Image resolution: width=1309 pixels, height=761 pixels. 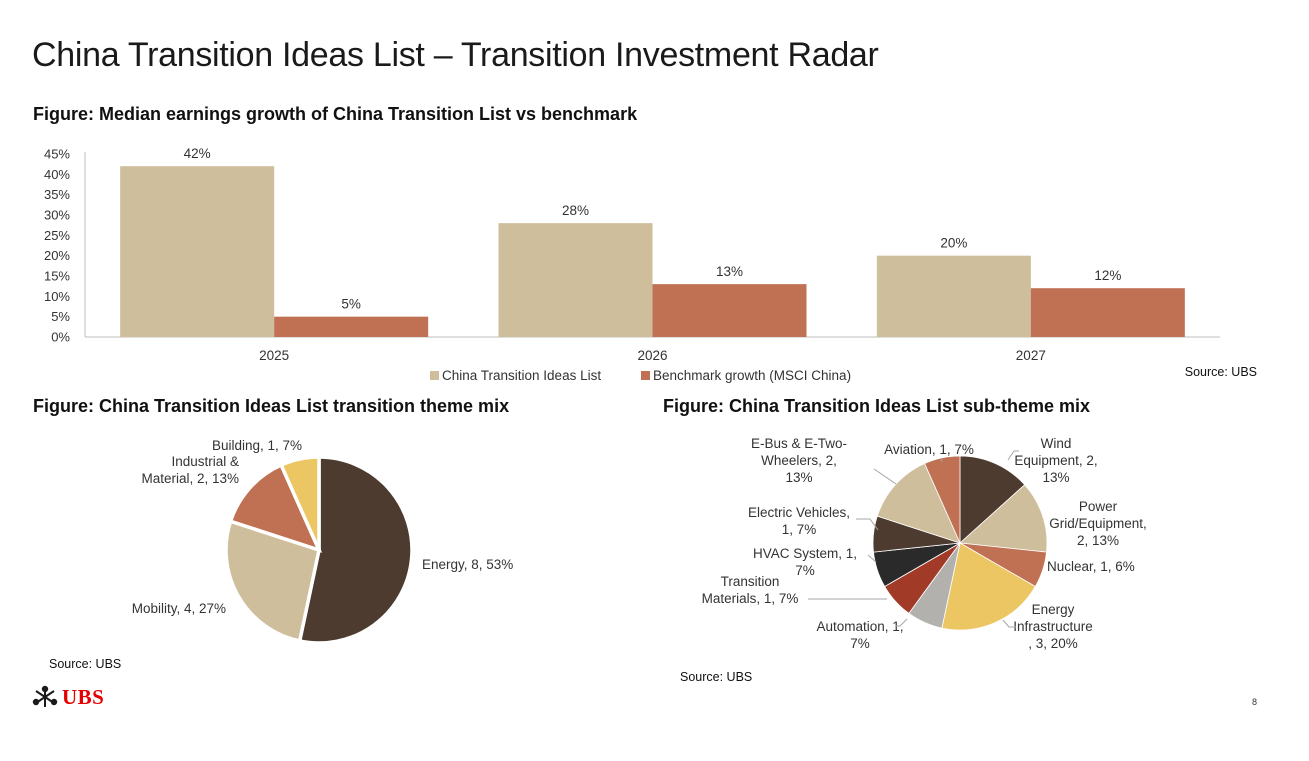 What do you see at coordinates (60, 316) in the screenshot?
I see `y-tick-label: 5%` at bounding box center [60, 316].